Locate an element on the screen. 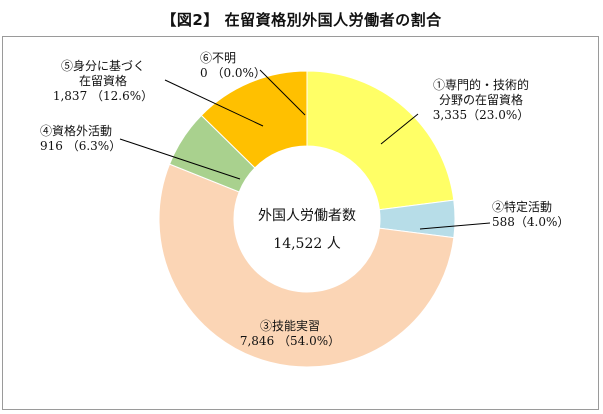 This screenshot has width=603, height=414. slice-label-6-name: ⑥不明 is located at coordinates (218, 58).